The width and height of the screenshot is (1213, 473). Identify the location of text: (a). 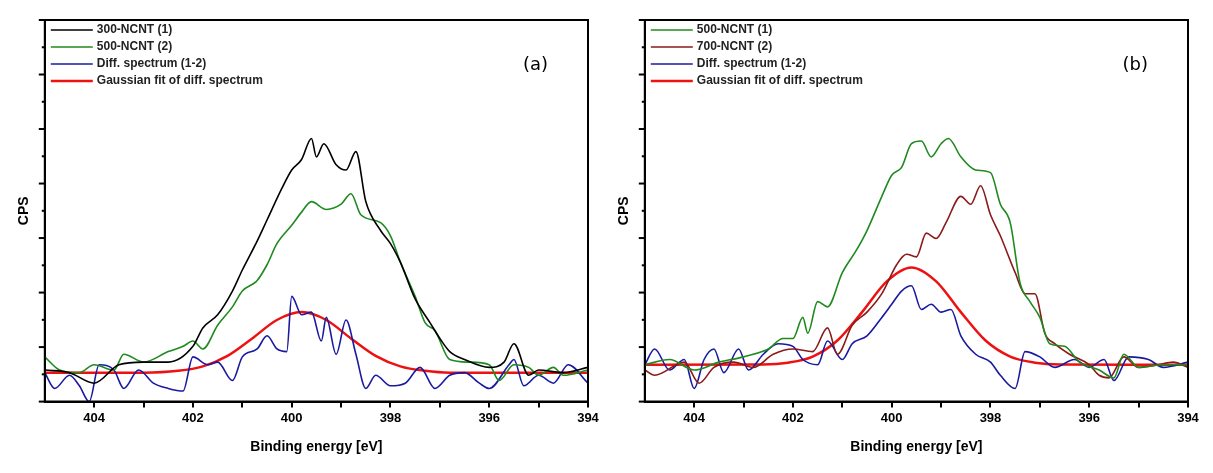
(535, 63).